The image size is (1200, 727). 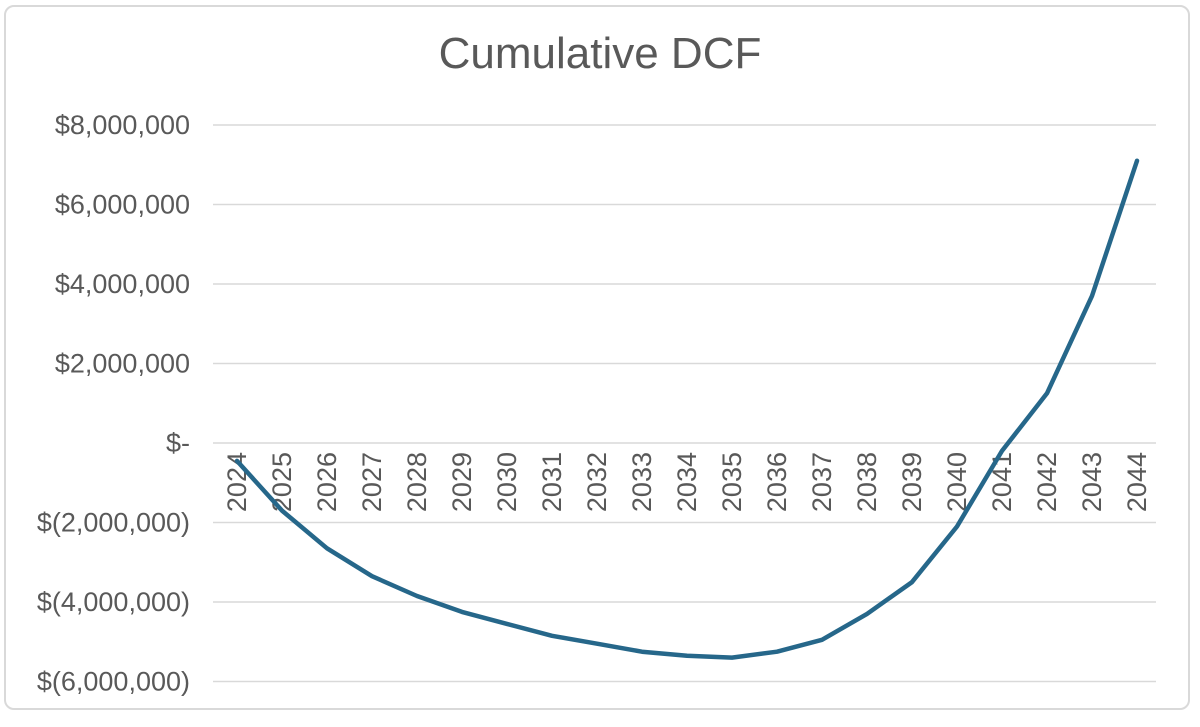 I want to click on x-category-label: 2039, so click(x=912, y=482).